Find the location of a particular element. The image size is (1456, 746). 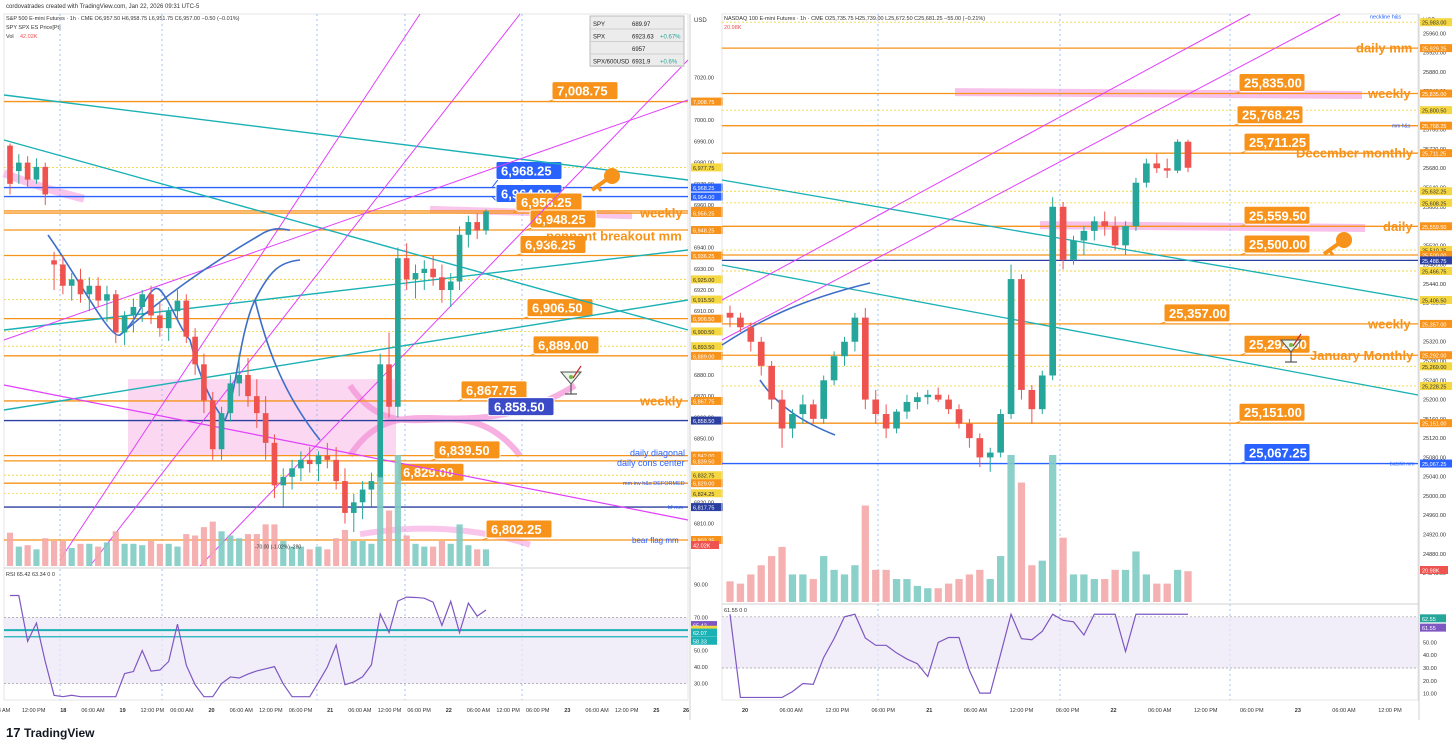

price-callout-text: 6,948.25 is located at coordinates (560, 219).